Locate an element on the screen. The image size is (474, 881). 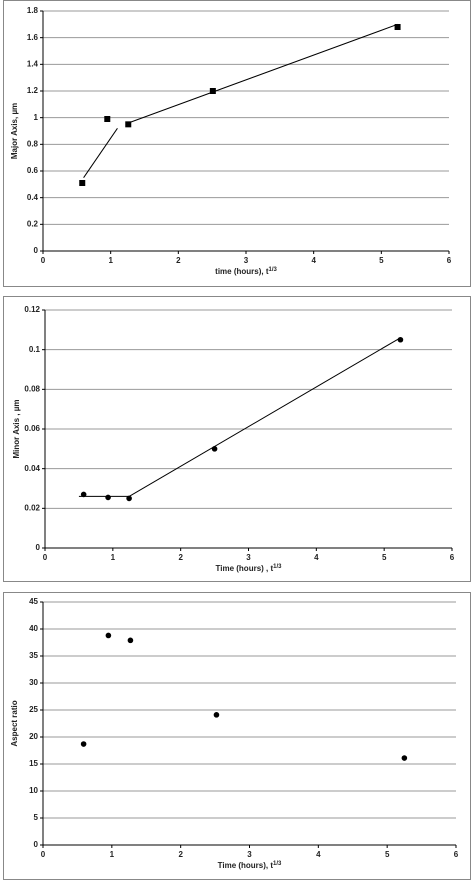
y-tick-label: 20 is located at coordinates (33, 736).